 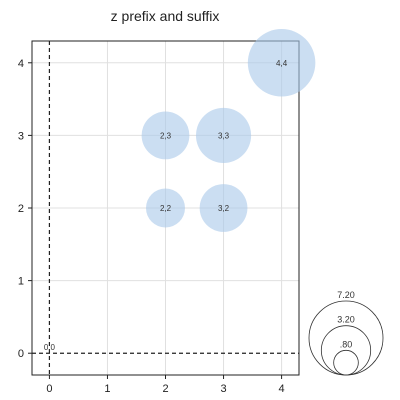 I want to click on y-tick-label: 0, so click(x=21, y=354).